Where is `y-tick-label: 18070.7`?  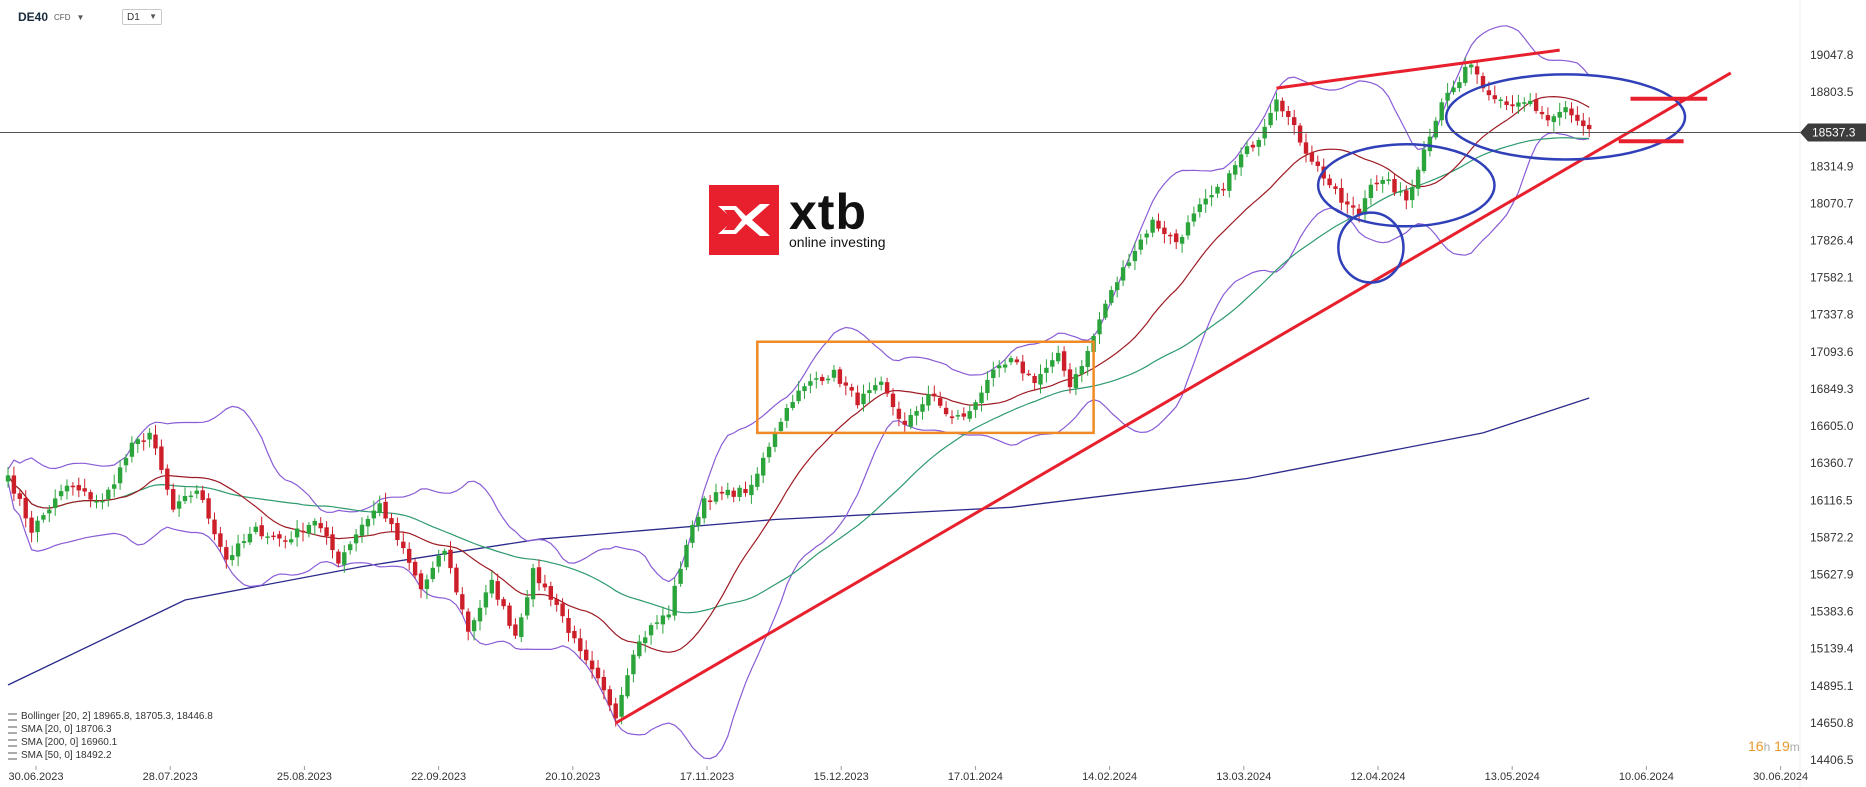
y-tick-label: 18070.7 is located at coordinates (1832, 203).